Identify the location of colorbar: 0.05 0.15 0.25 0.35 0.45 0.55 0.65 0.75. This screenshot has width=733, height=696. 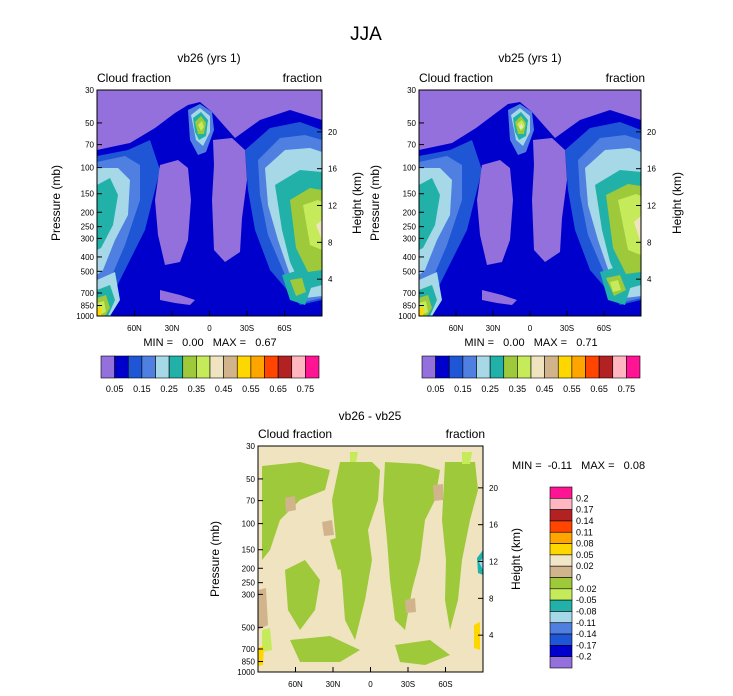
(210, 374).